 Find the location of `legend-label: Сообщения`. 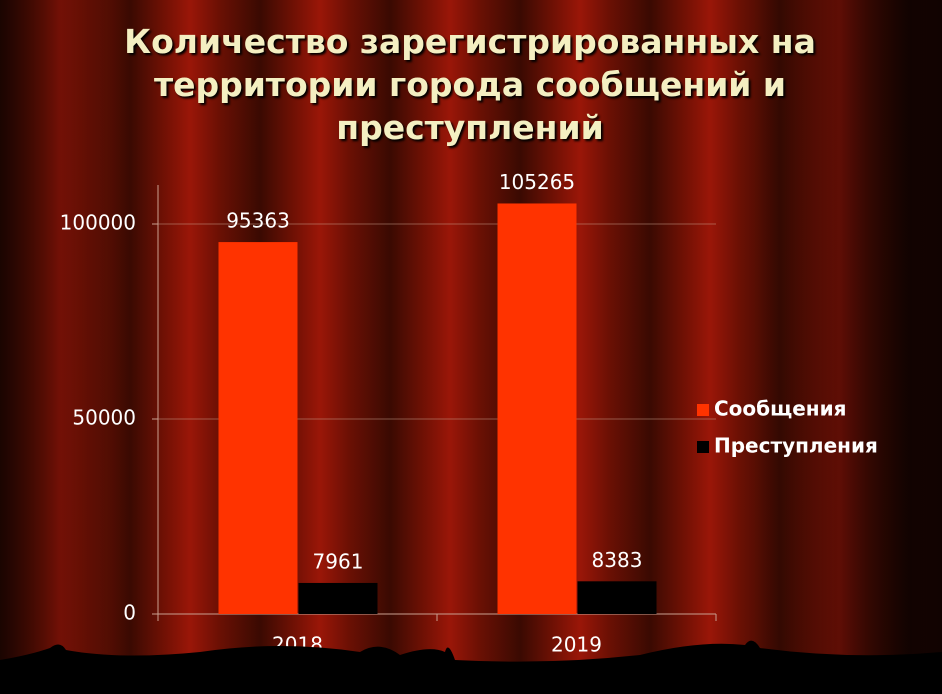

legend-label: Сообщения is located at coordinates (780, 409).